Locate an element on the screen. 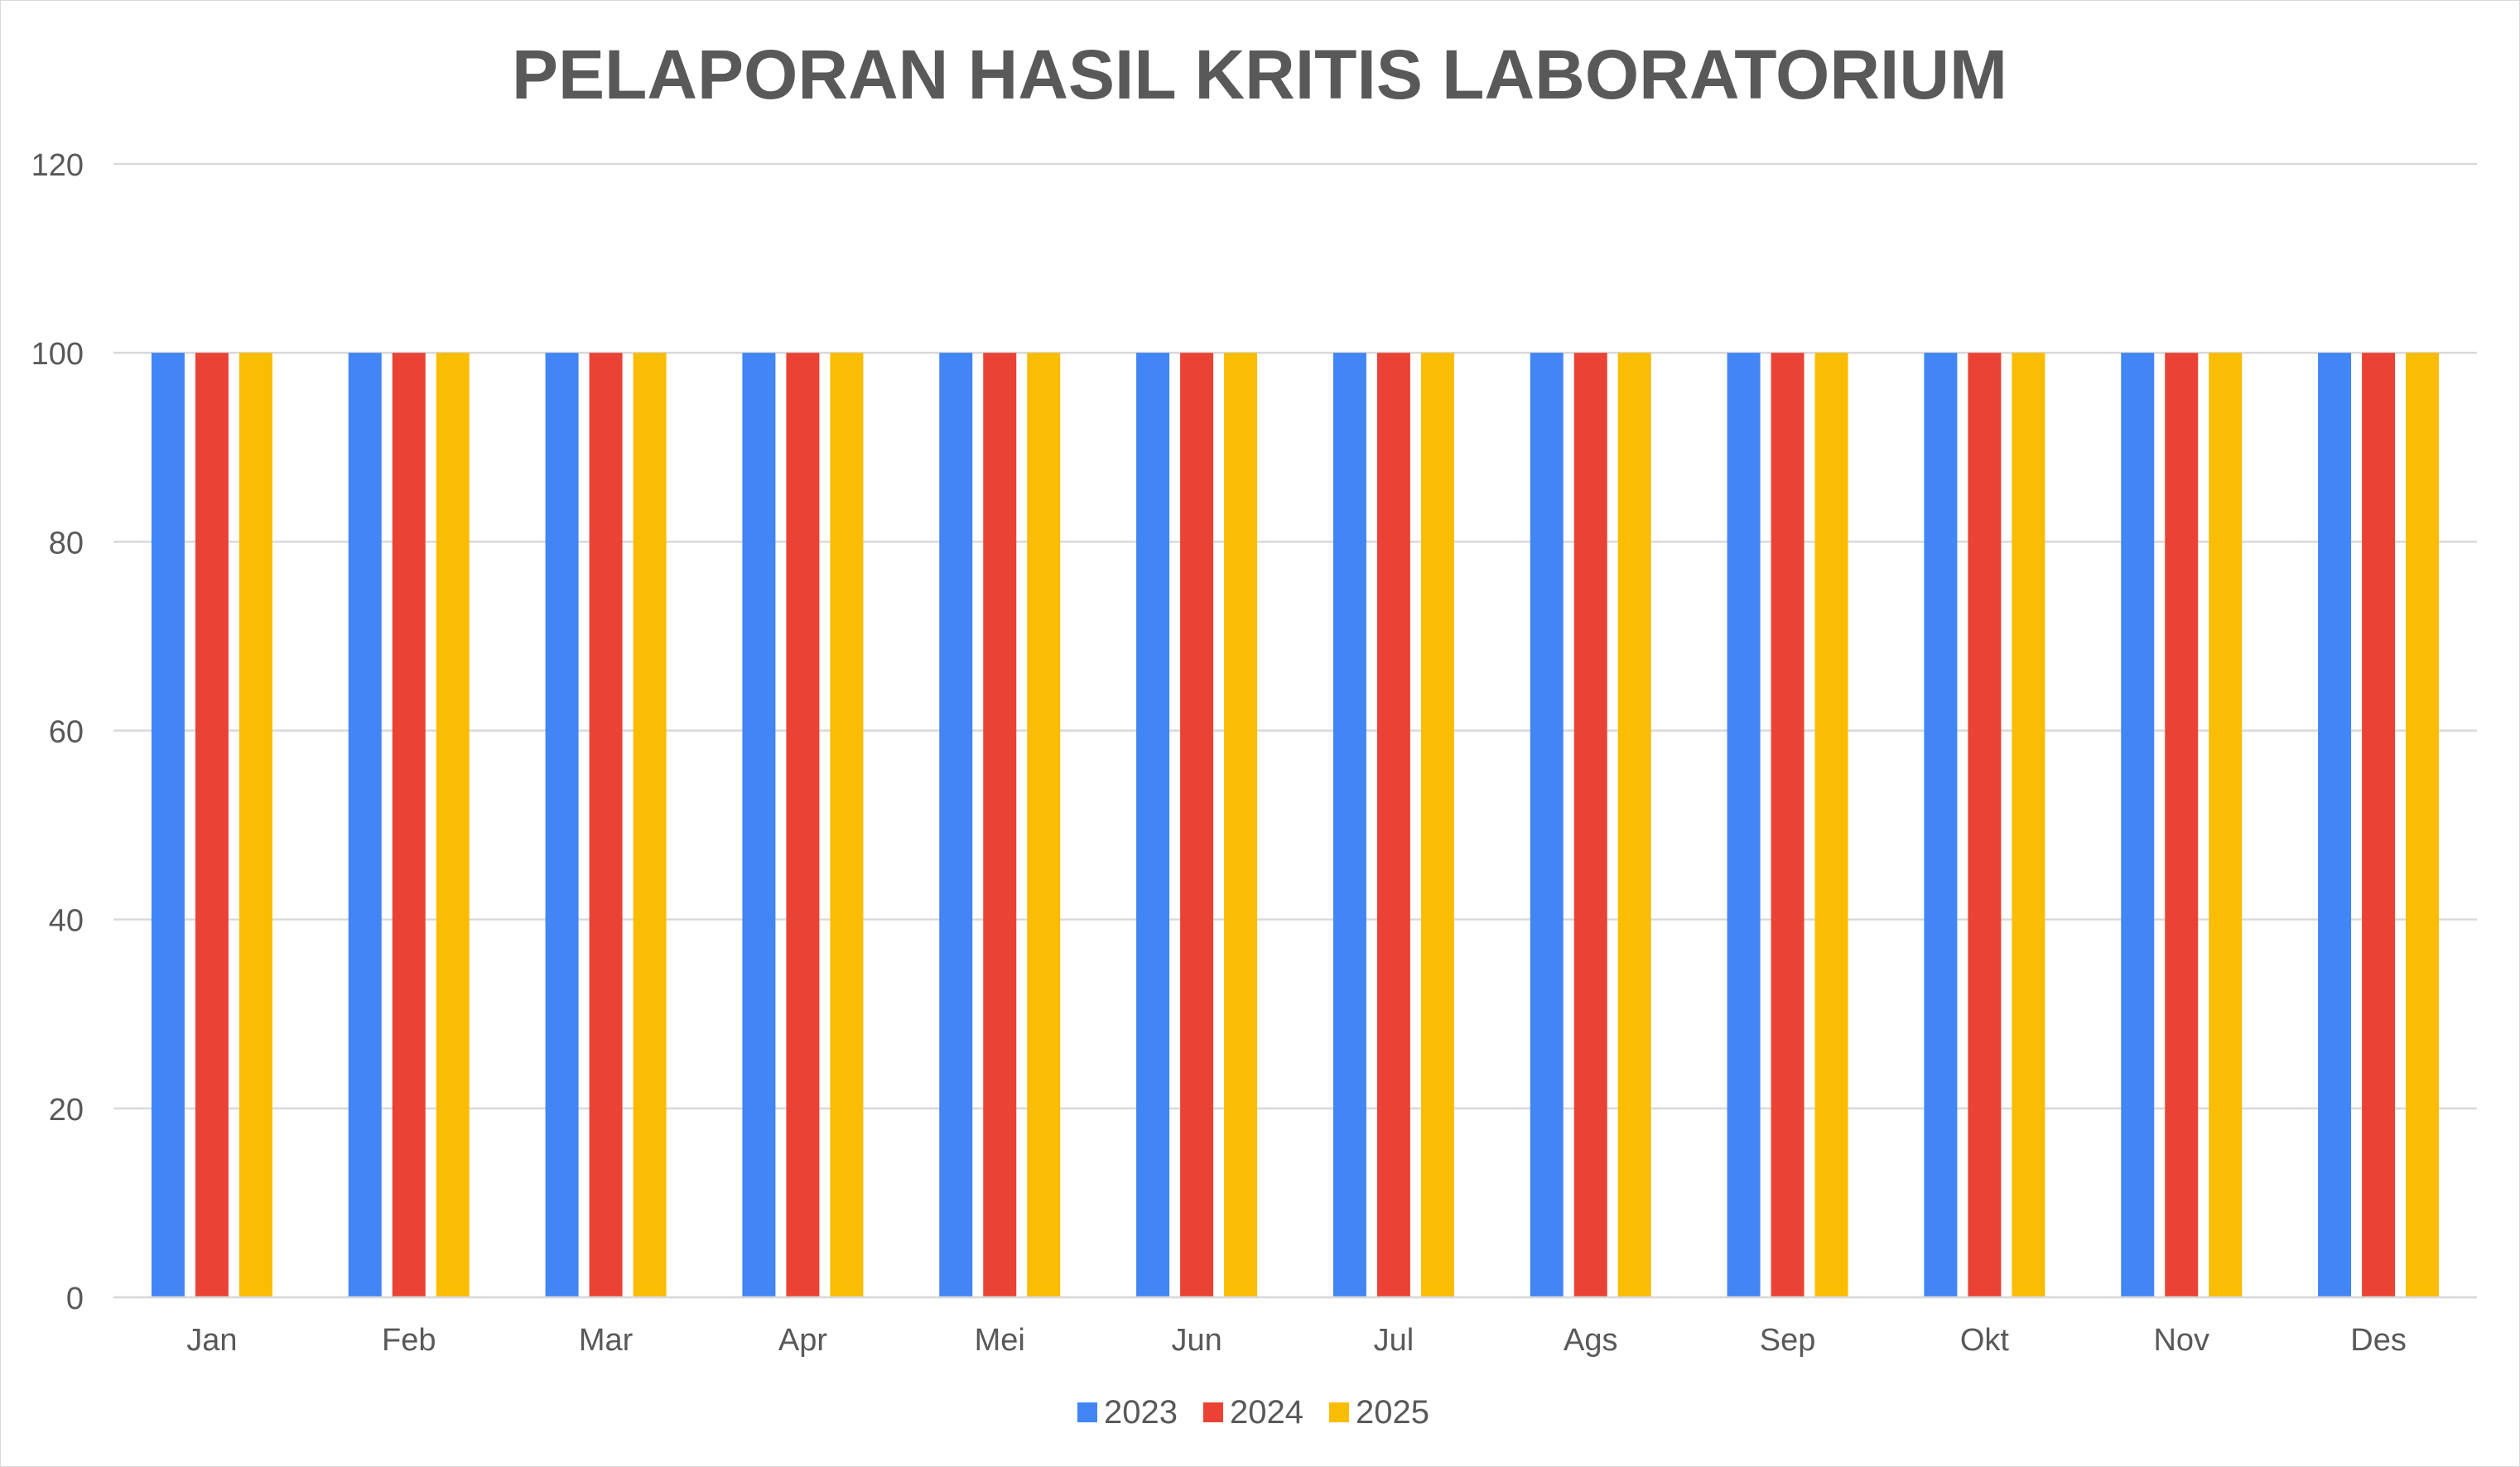  x-tick-label: Des is located at coordinates (2378, 1340).